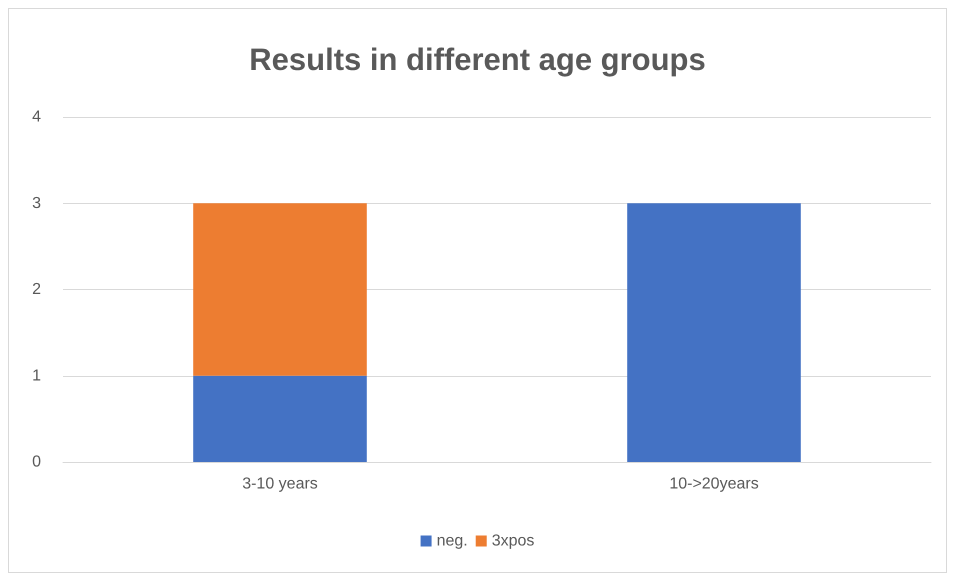 The height and width of the screenshot is (581, 955). I want to click on y-tick-label: 3, so click(37, 203).